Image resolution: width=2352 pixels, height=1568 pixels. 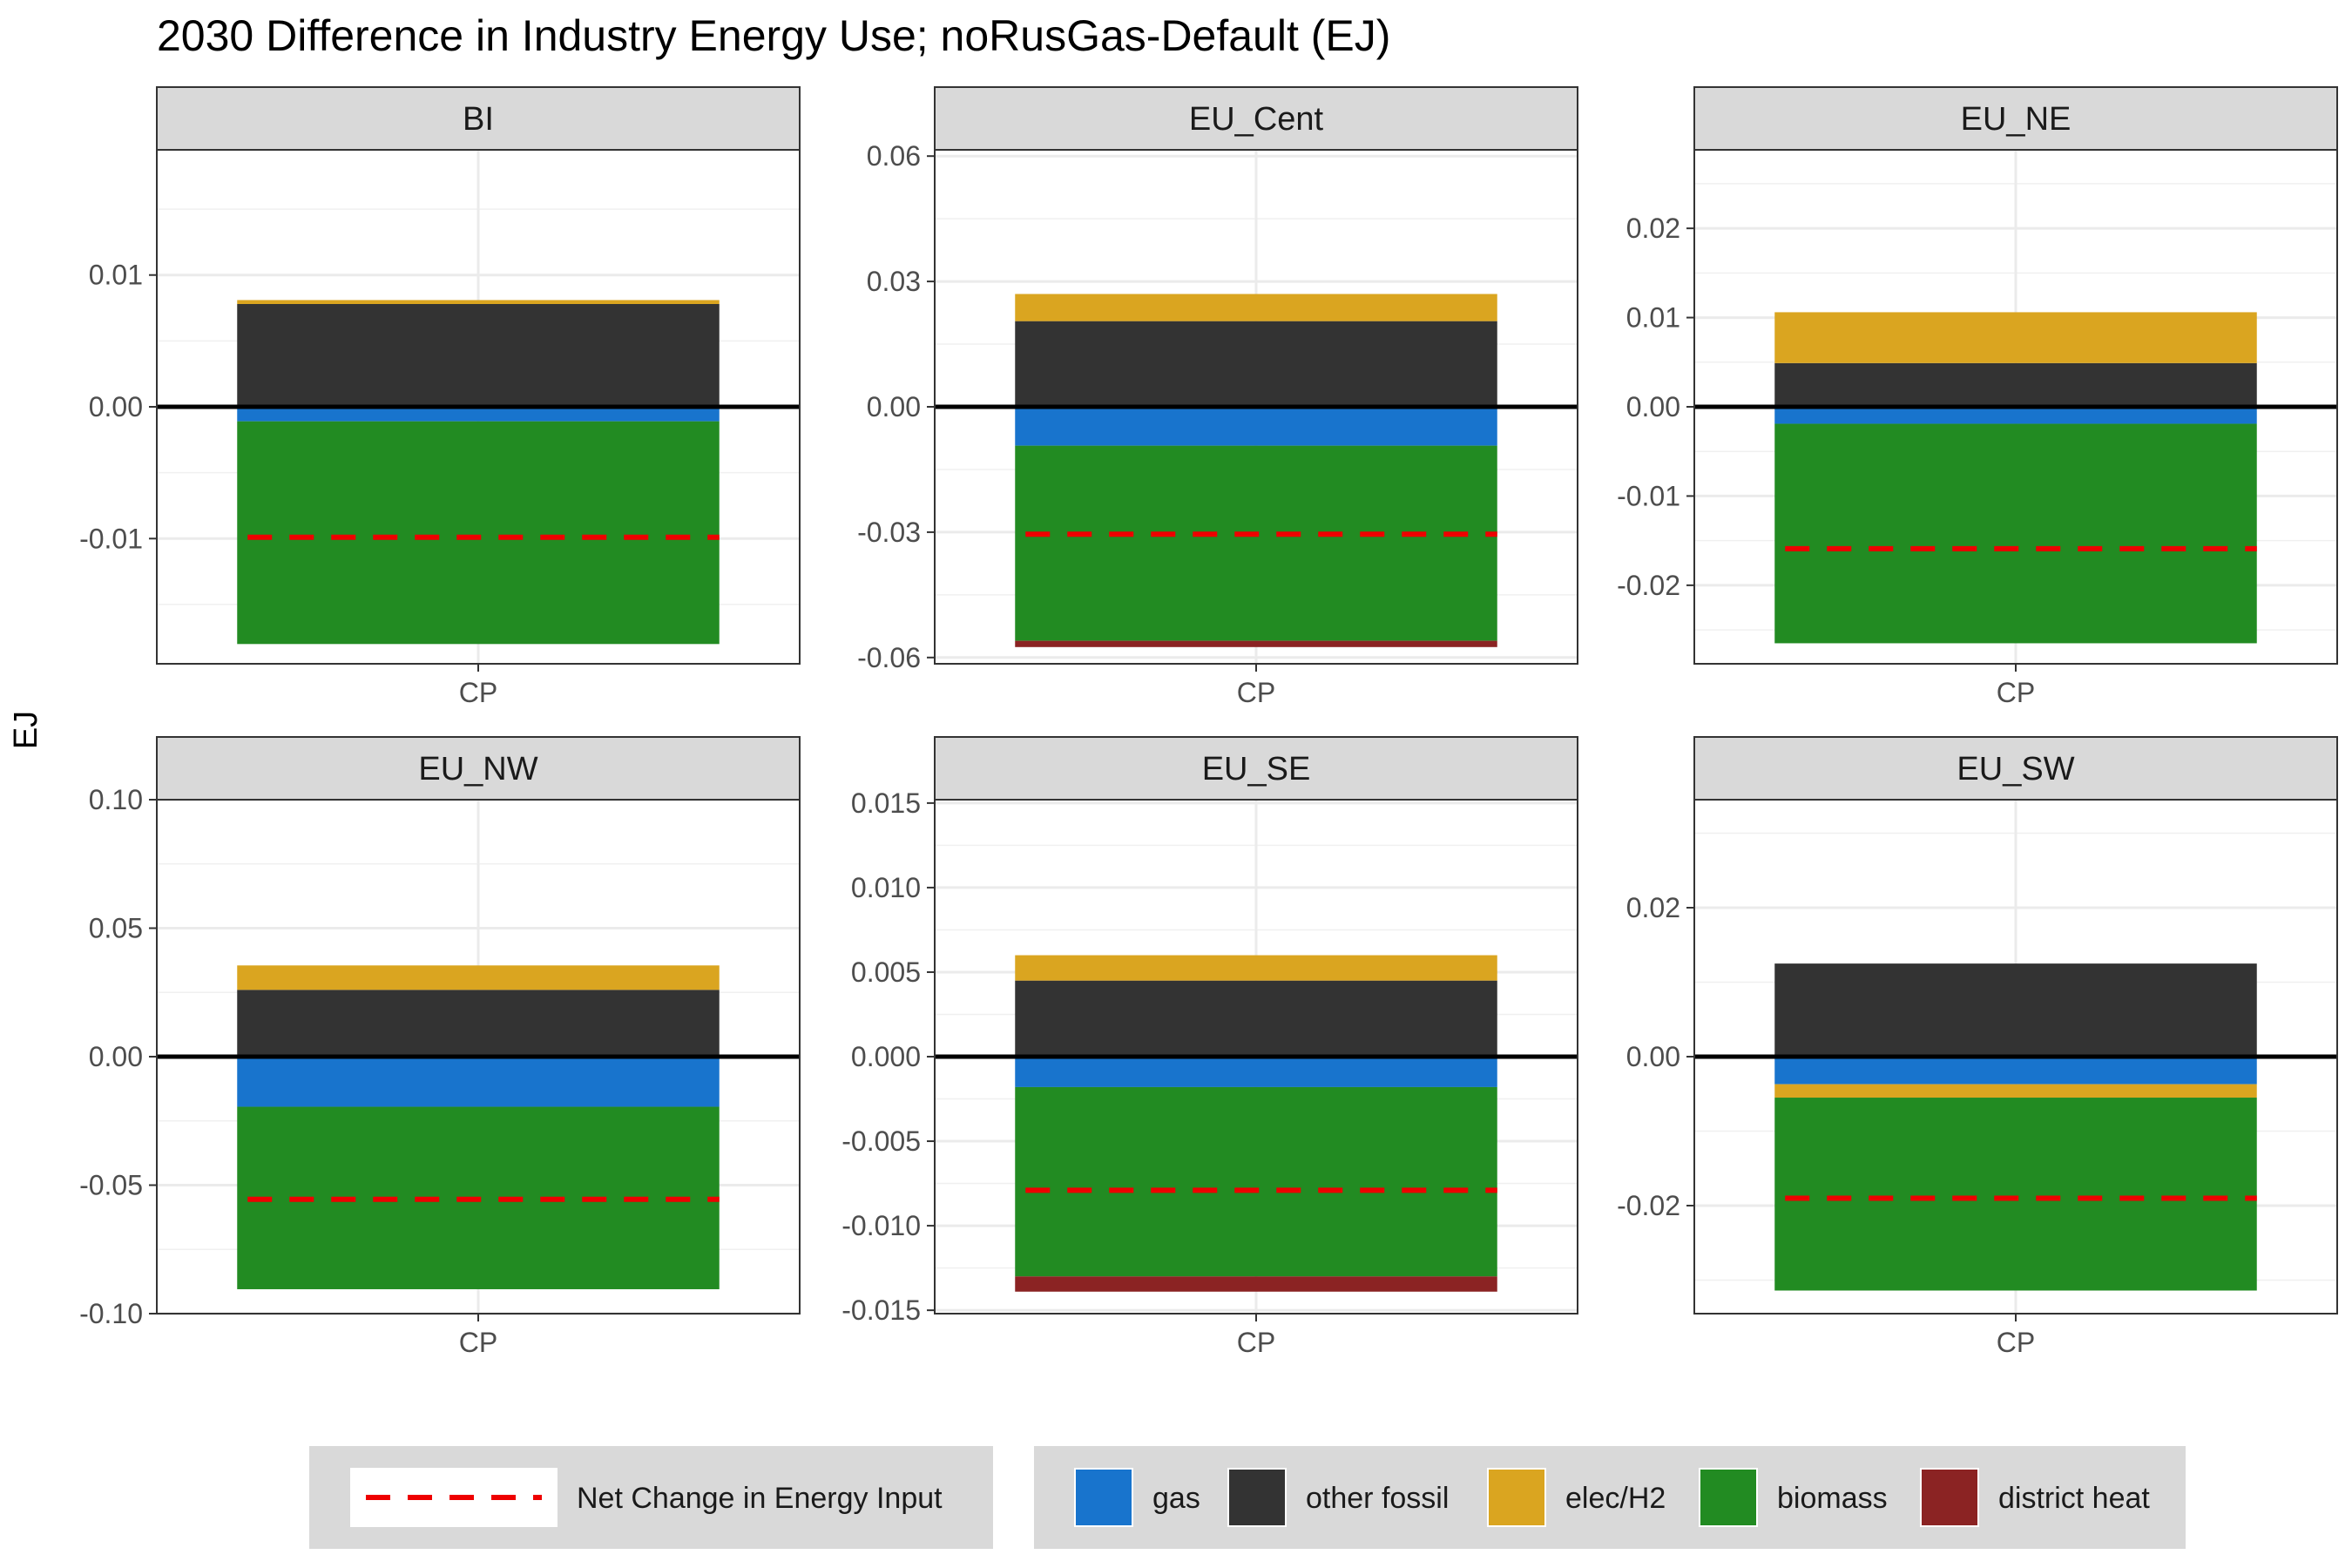 What do you see at coordinates (1378, 1498) in the screenshot?
I see `legend-label: other fossil` at bounding box center [1378, 1498].